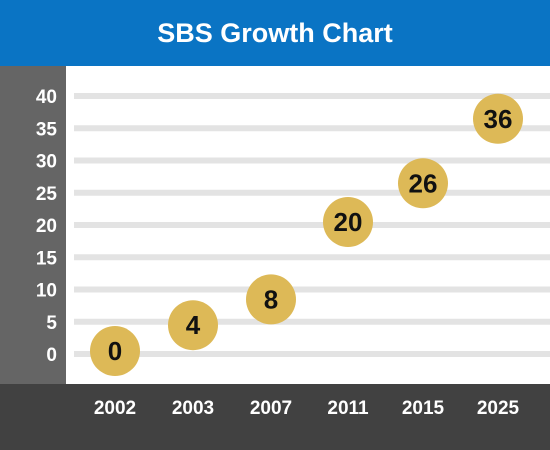 This screenshot has width=550, height=450. What do you see at coordinates (115, 408) in the screenshot?
I see `x-tick-label-2002: 2002` at bounding box center [115, 408].